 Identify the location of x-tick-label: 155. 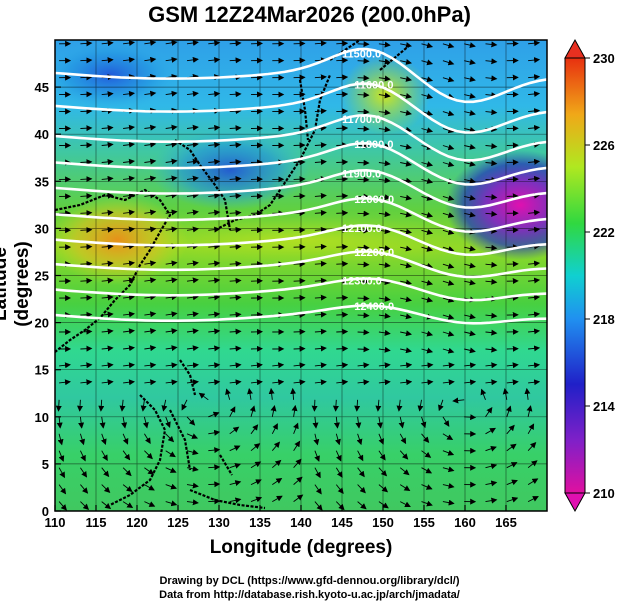
(424, 522).